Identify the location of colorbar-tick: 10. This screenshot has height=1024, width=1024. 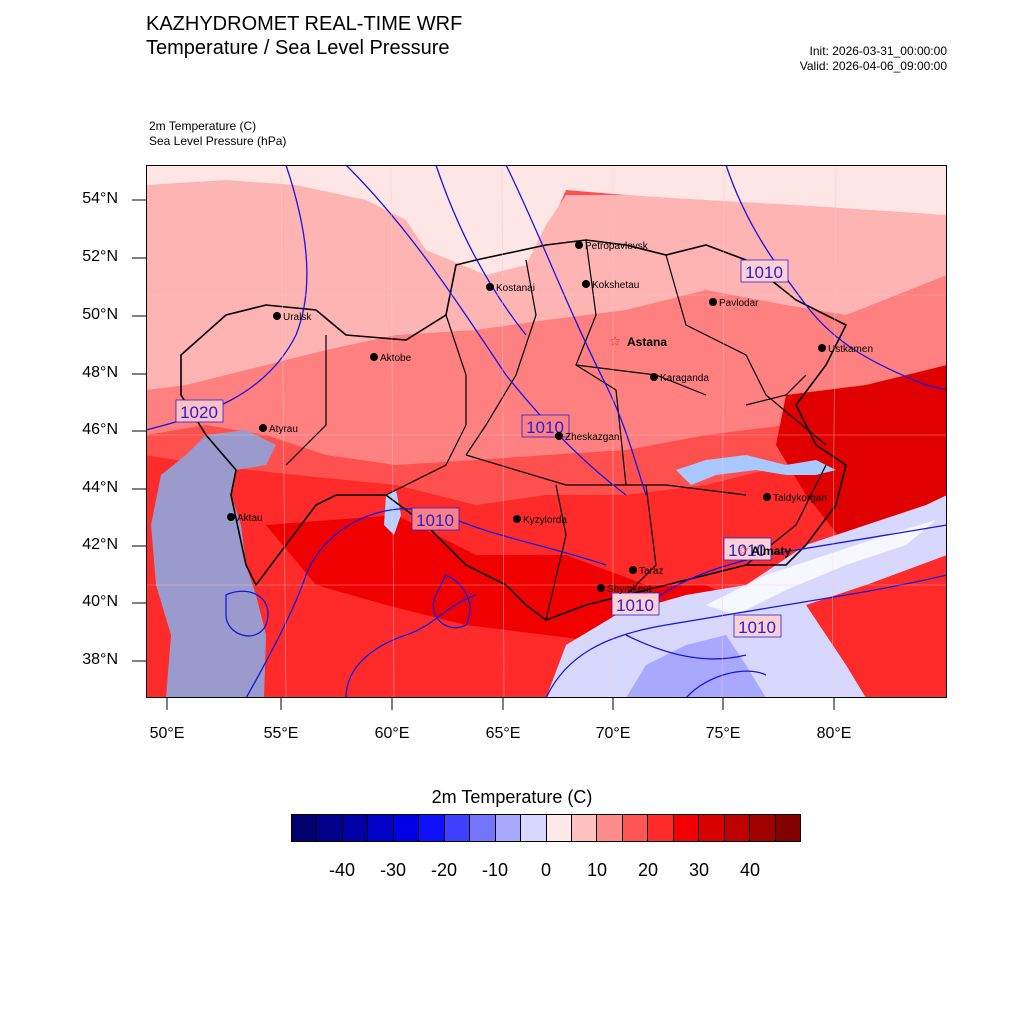
(597, 870).